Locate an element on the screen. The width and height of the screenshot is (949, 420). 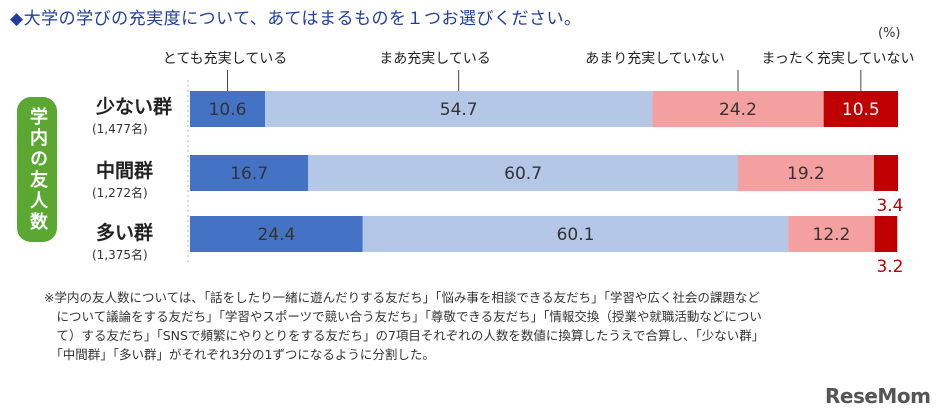
data-label: 16.7 is located at coordinates (249, 174).